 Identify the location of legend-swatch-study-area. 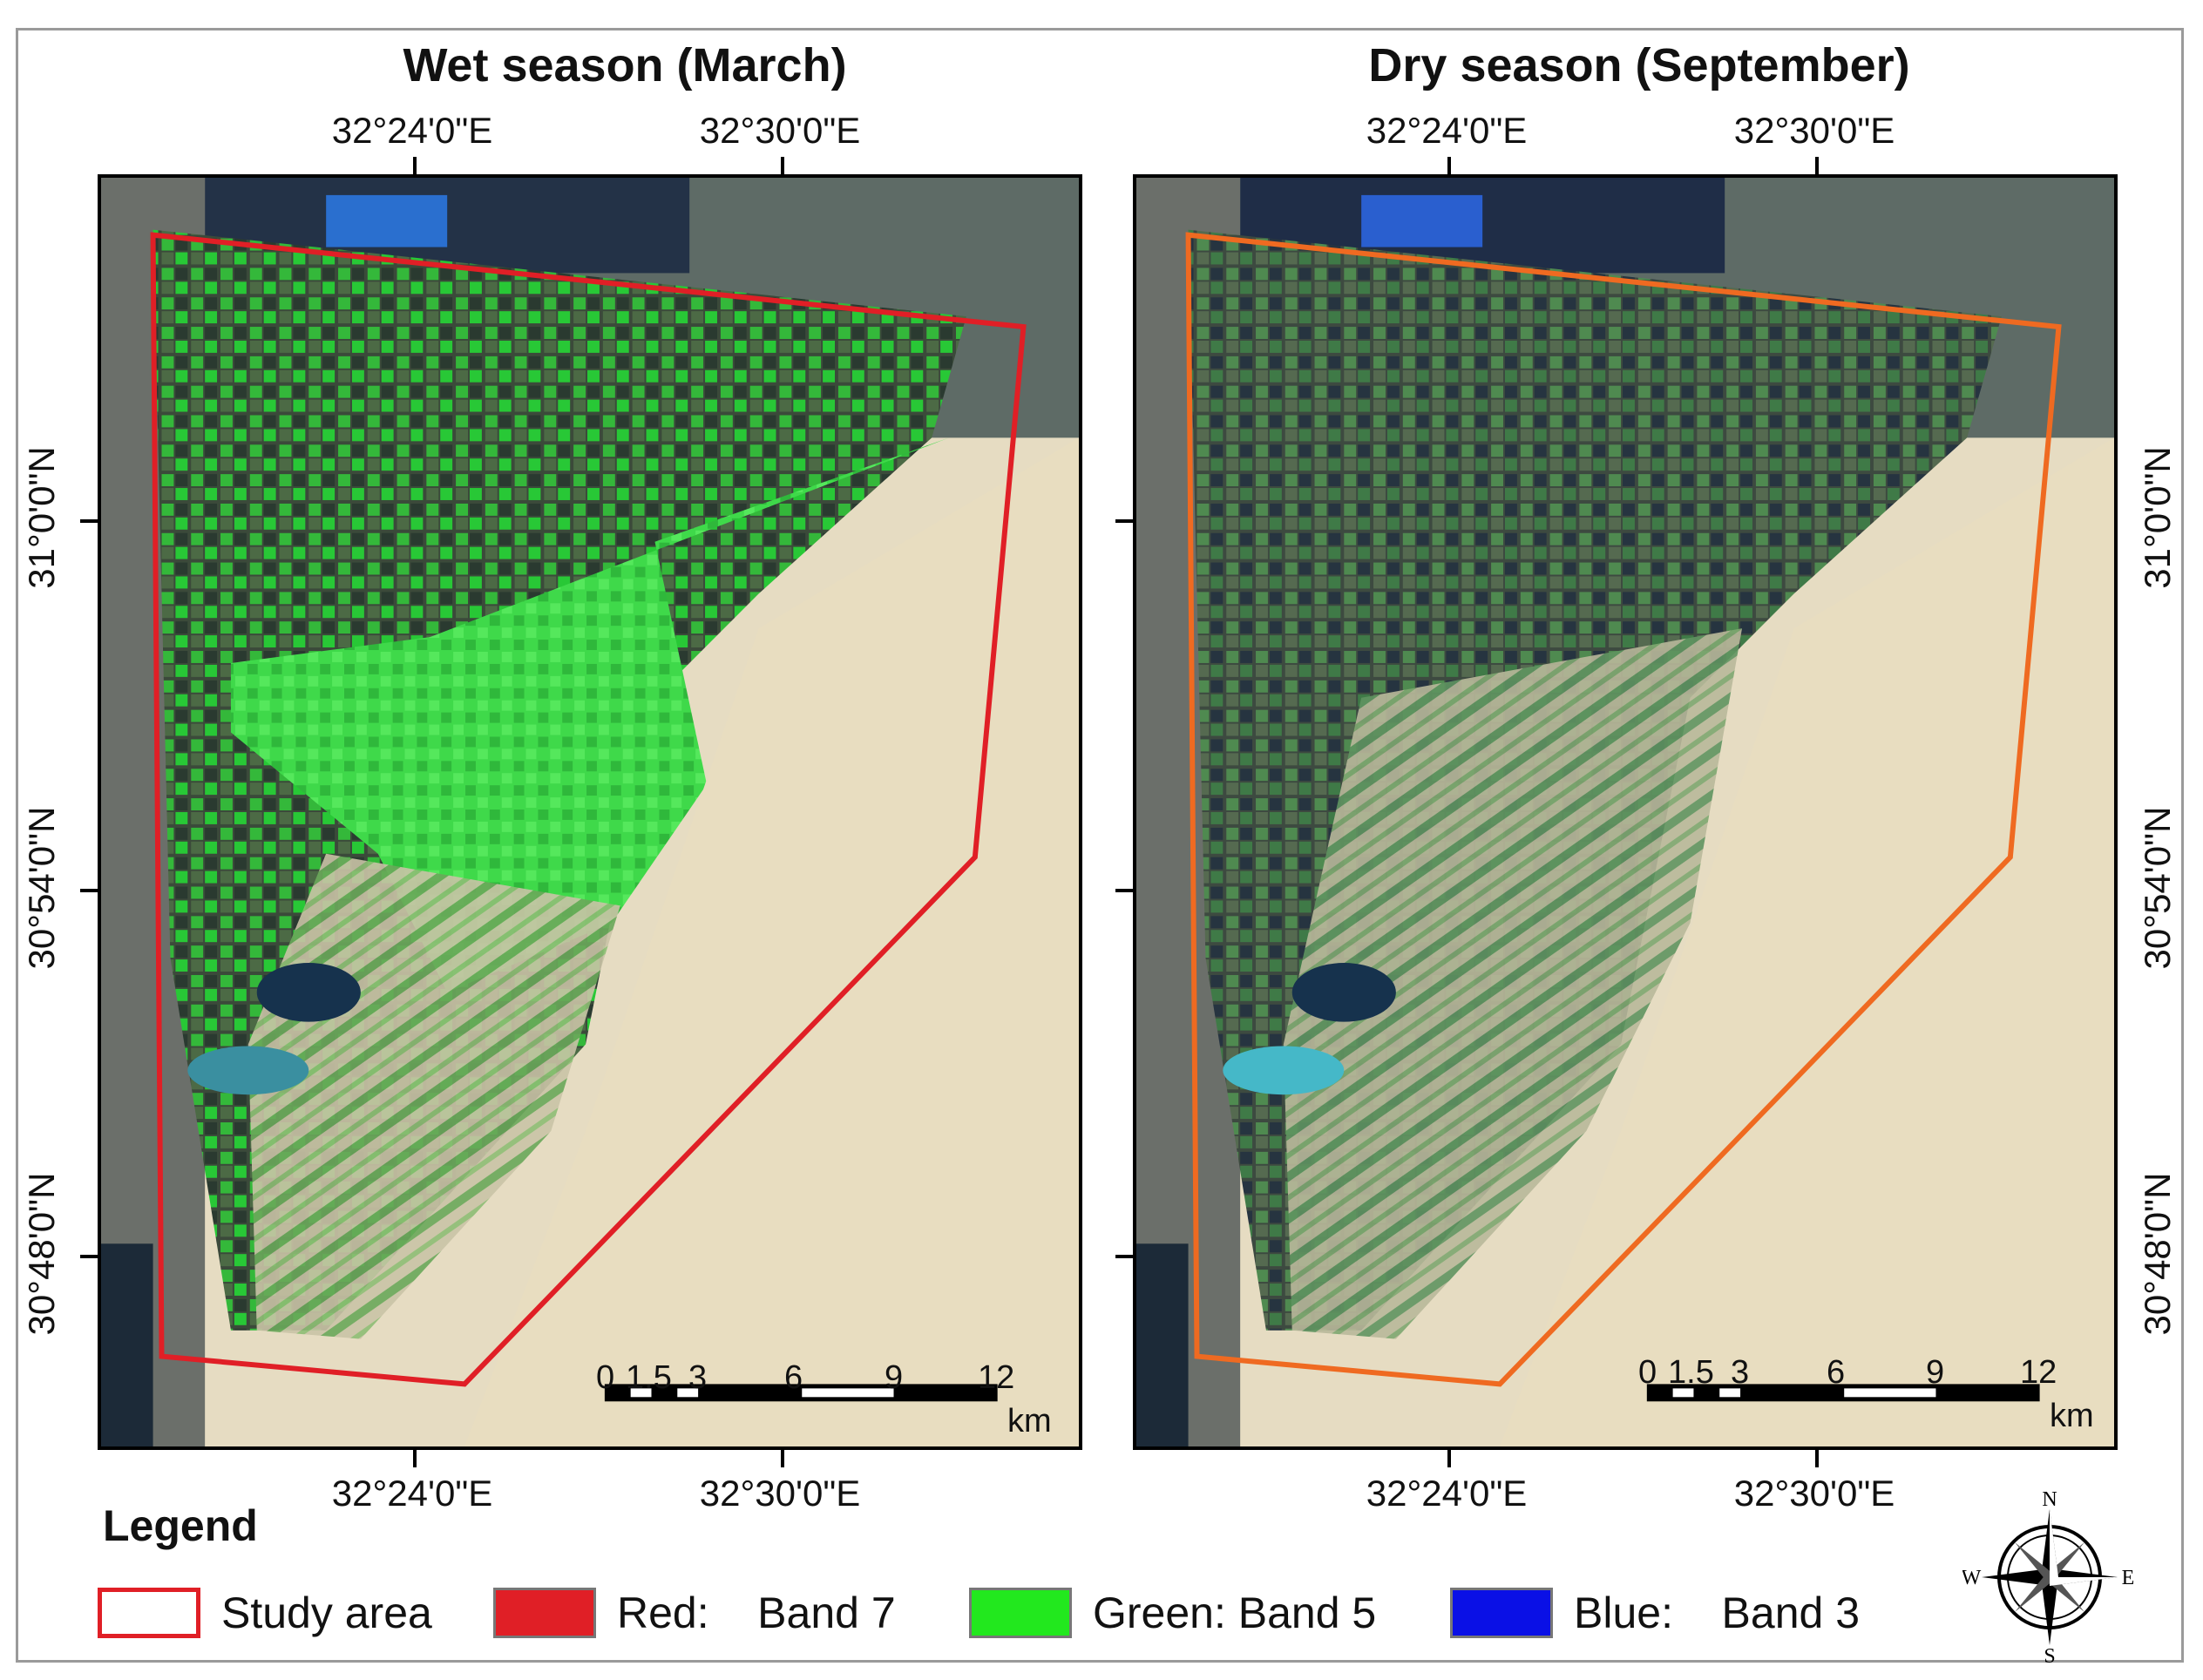
(149, 1613).